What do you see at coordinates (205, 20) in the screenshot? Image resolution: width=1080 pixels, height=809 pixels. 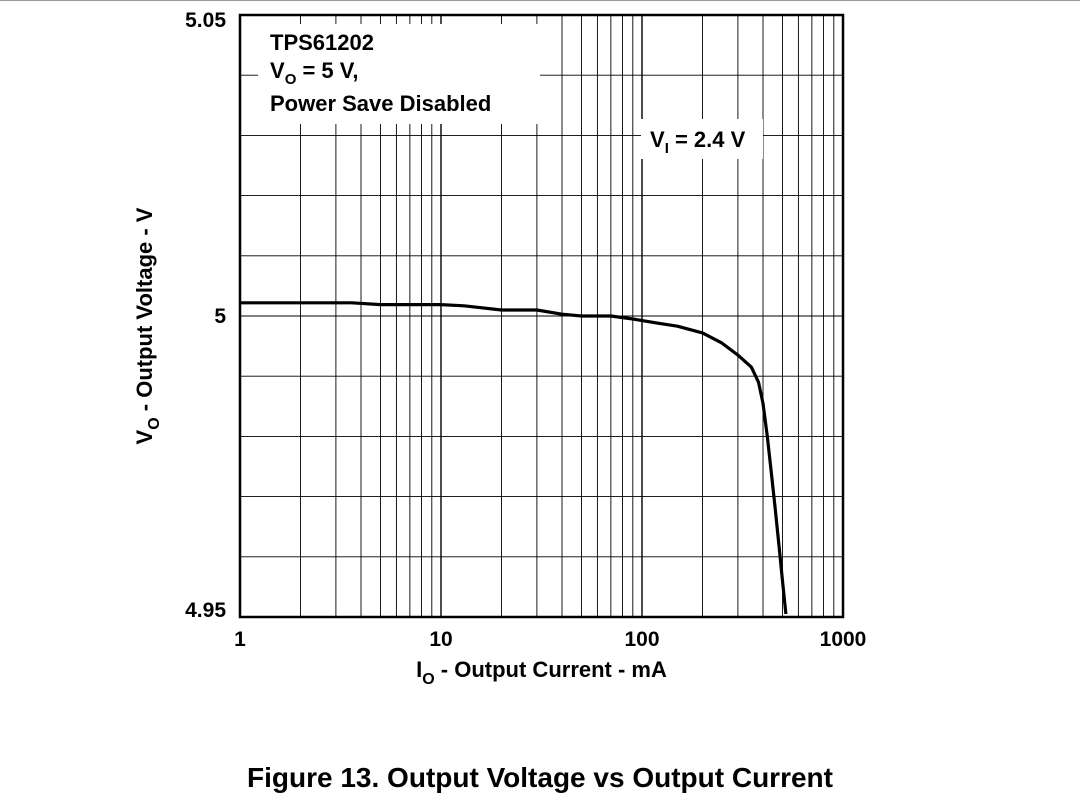 I see `y-tick-label: 5.05` at bounding box center [205, 20].